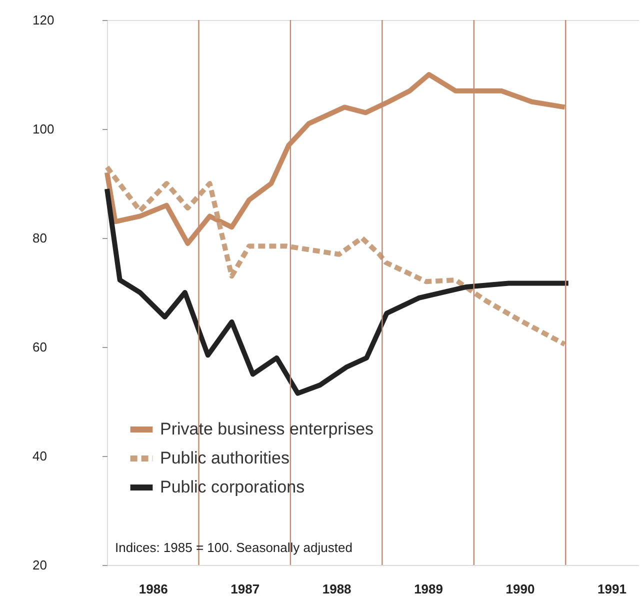  I want to click on x-tick-label: 1991, so click(612, 589).